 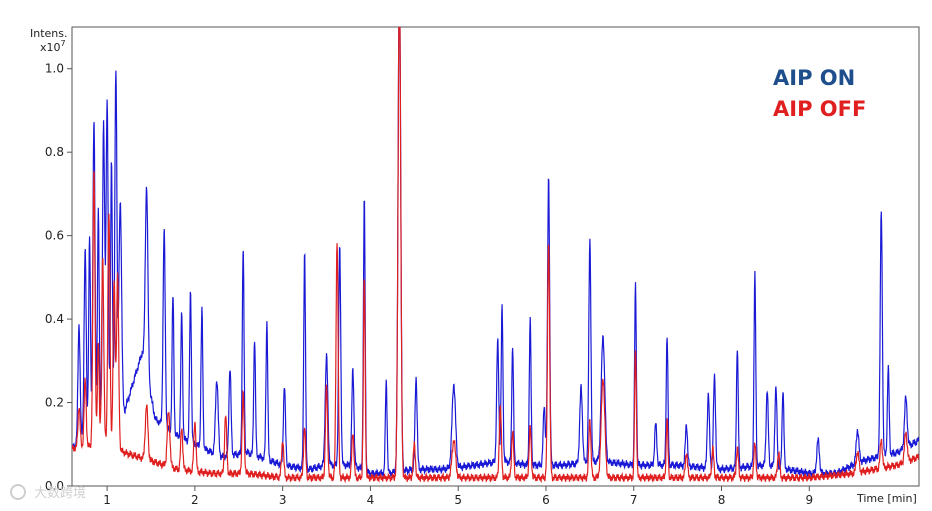 I want to click on y-tick-label: 0.8, so click(x=54, y=152).